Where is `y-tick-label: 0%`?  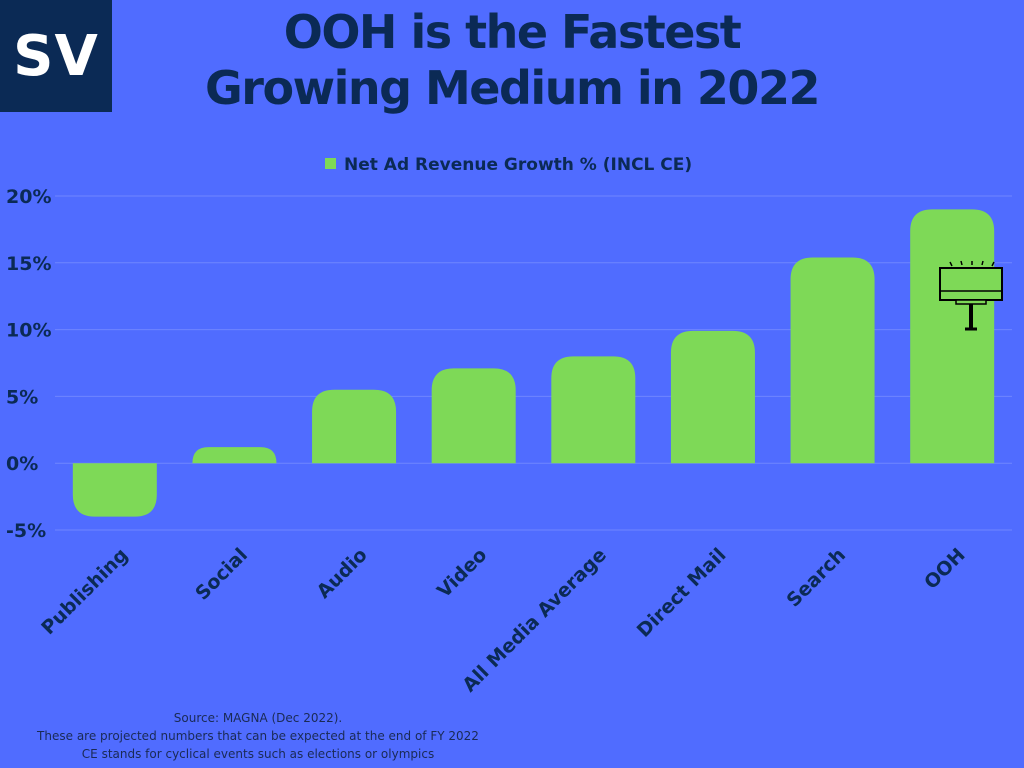
y-tick-label: 0% is located at coordinates (22, 464).